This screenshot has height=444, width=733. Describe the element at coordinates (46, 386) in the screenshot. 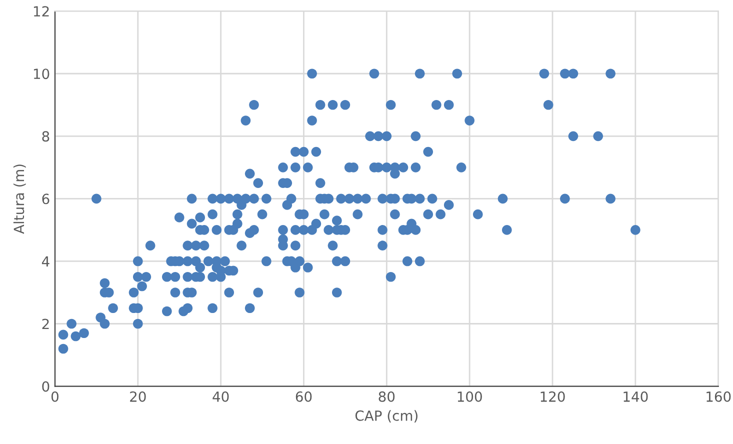

I see `y-tick-label: 0` at that location.